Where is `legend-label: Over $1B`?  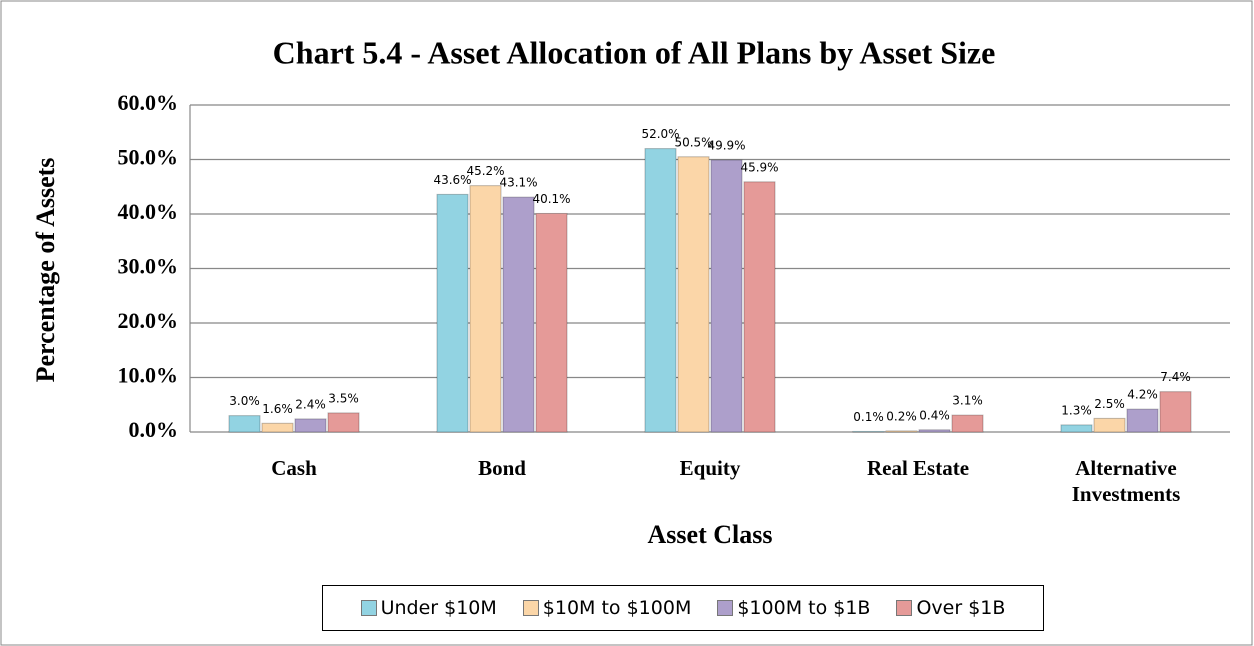
legend-label: Over $1B is located at coordinates (961, 608).